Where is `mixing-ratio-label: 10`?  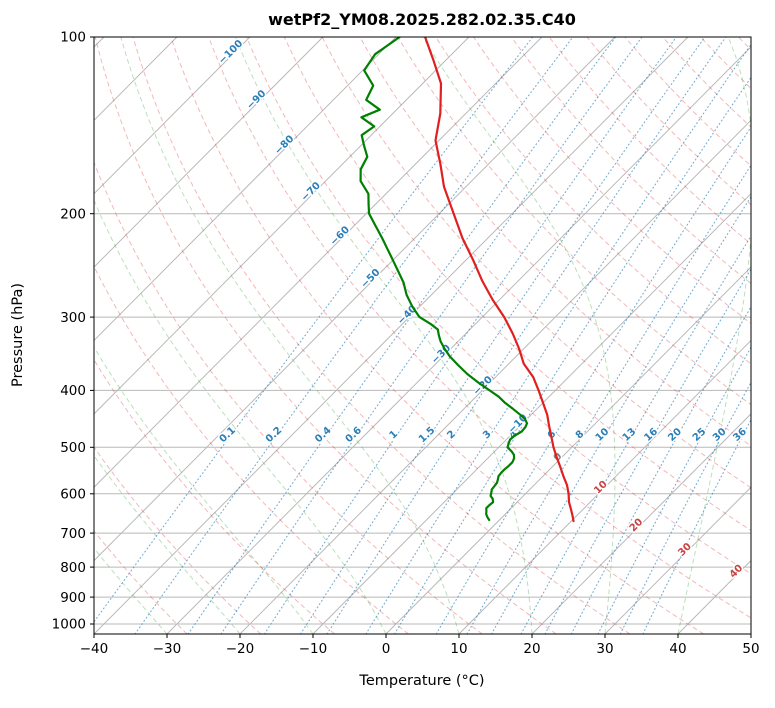
mixing-ratio-label: 10 is located at coordinates (603, 435).